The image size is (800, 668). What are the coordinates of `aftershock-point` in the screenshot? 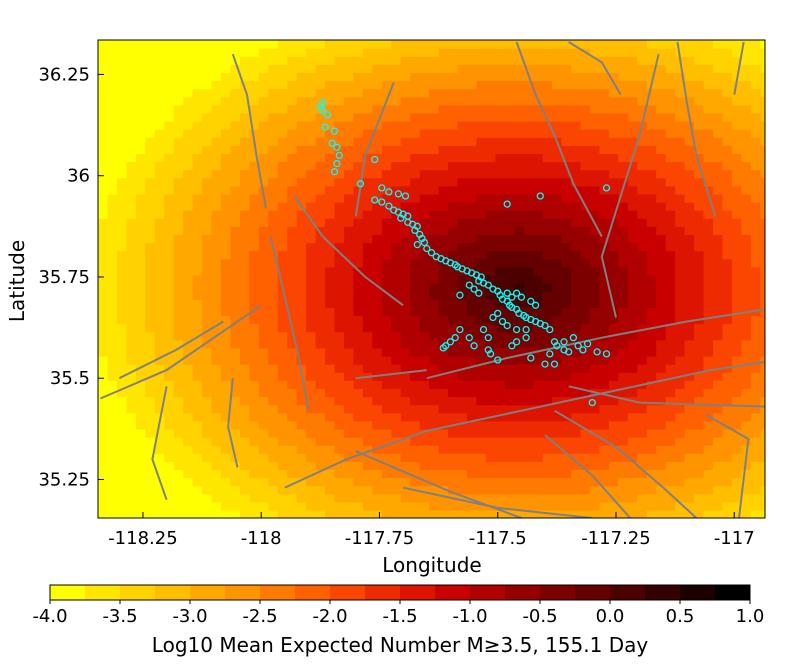 It's located at (531, 301).